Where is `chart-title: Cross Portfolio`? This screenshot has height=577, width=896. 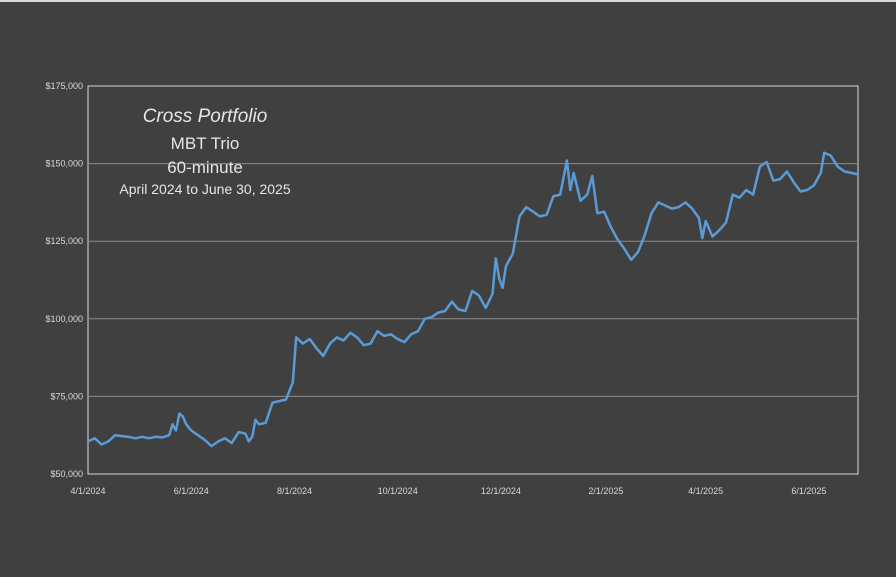 chart-title: Cross Portfolio is located at coordinates (205, 116).